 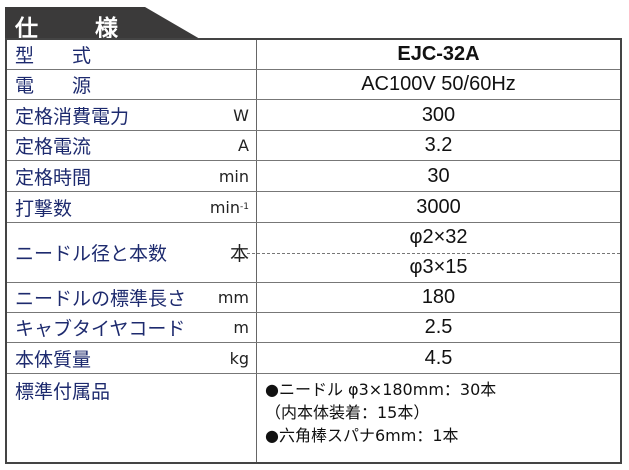 I want to click on section-header: 仕 様, so click(x=102, y=23).